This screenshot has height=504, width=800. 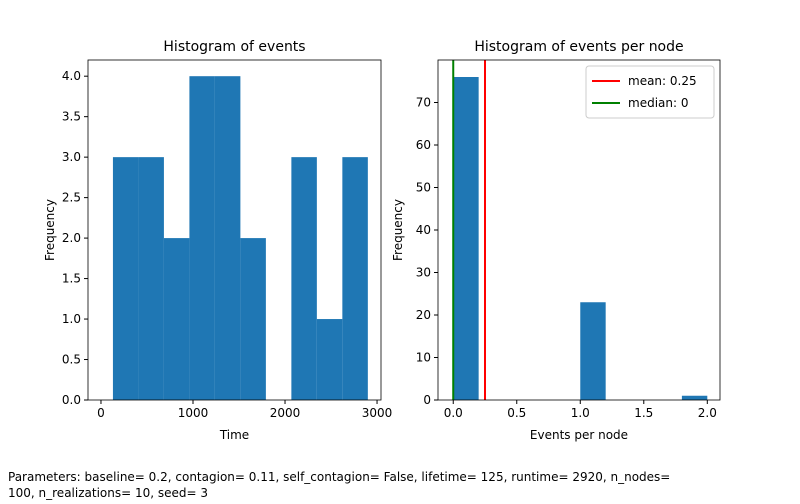 I want to click on y-tick-label: 2.0, so click(x=71, y=238).